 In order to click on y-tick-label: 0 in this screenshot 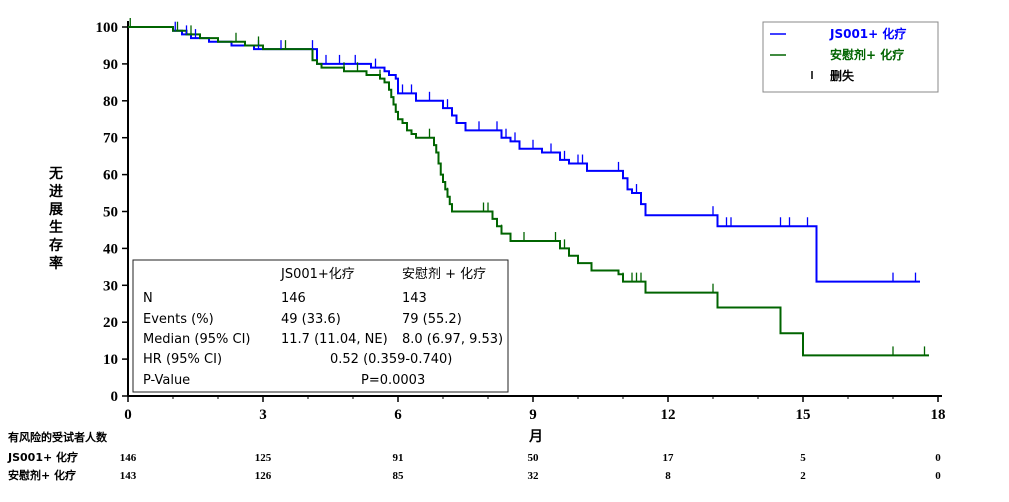, I will do `click(115, 397)`.